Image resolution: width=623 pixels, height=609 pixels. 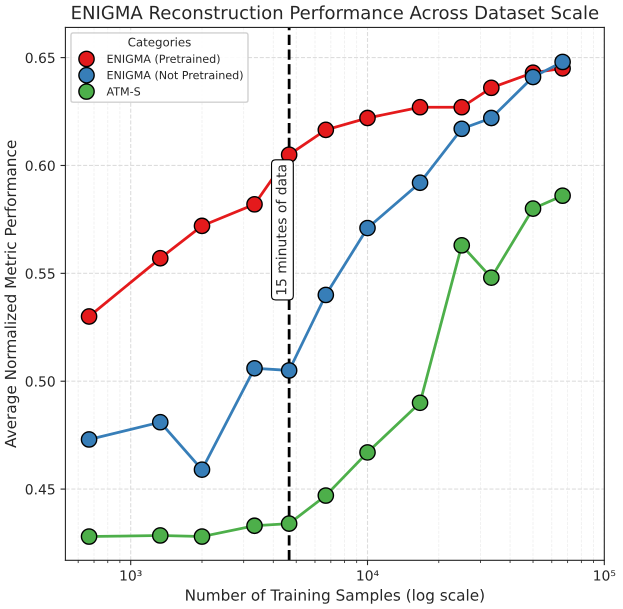 What do you see at coordinates (40, 273) in the screenshot?
I see `y-tick-label: 0.55` at bounding box center [40, 273].